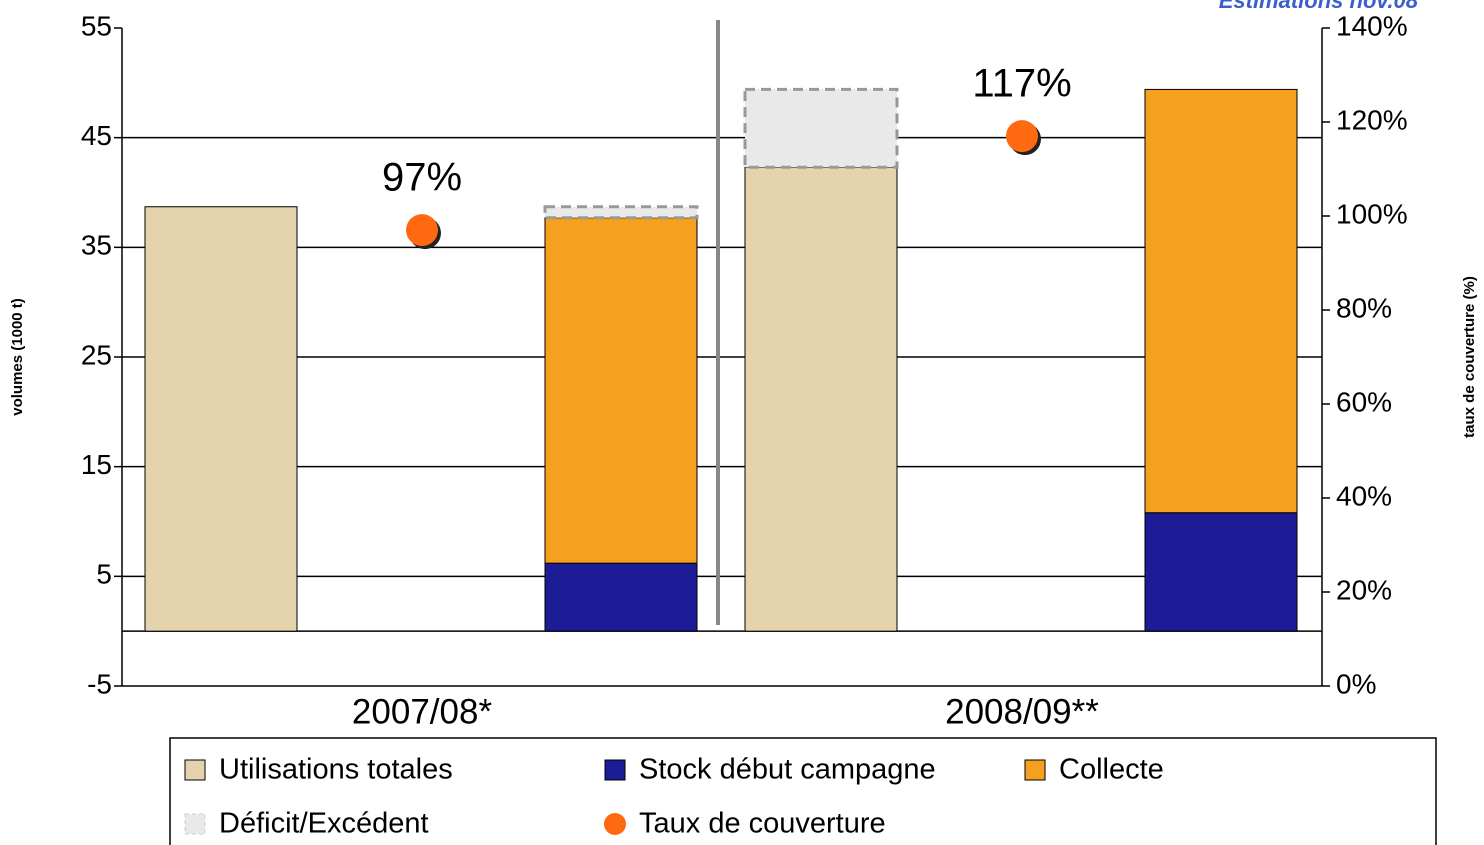 This screenshot has width=1484, height=845. I want to click on y2-tick-label: 80%, so click(1364, 307).